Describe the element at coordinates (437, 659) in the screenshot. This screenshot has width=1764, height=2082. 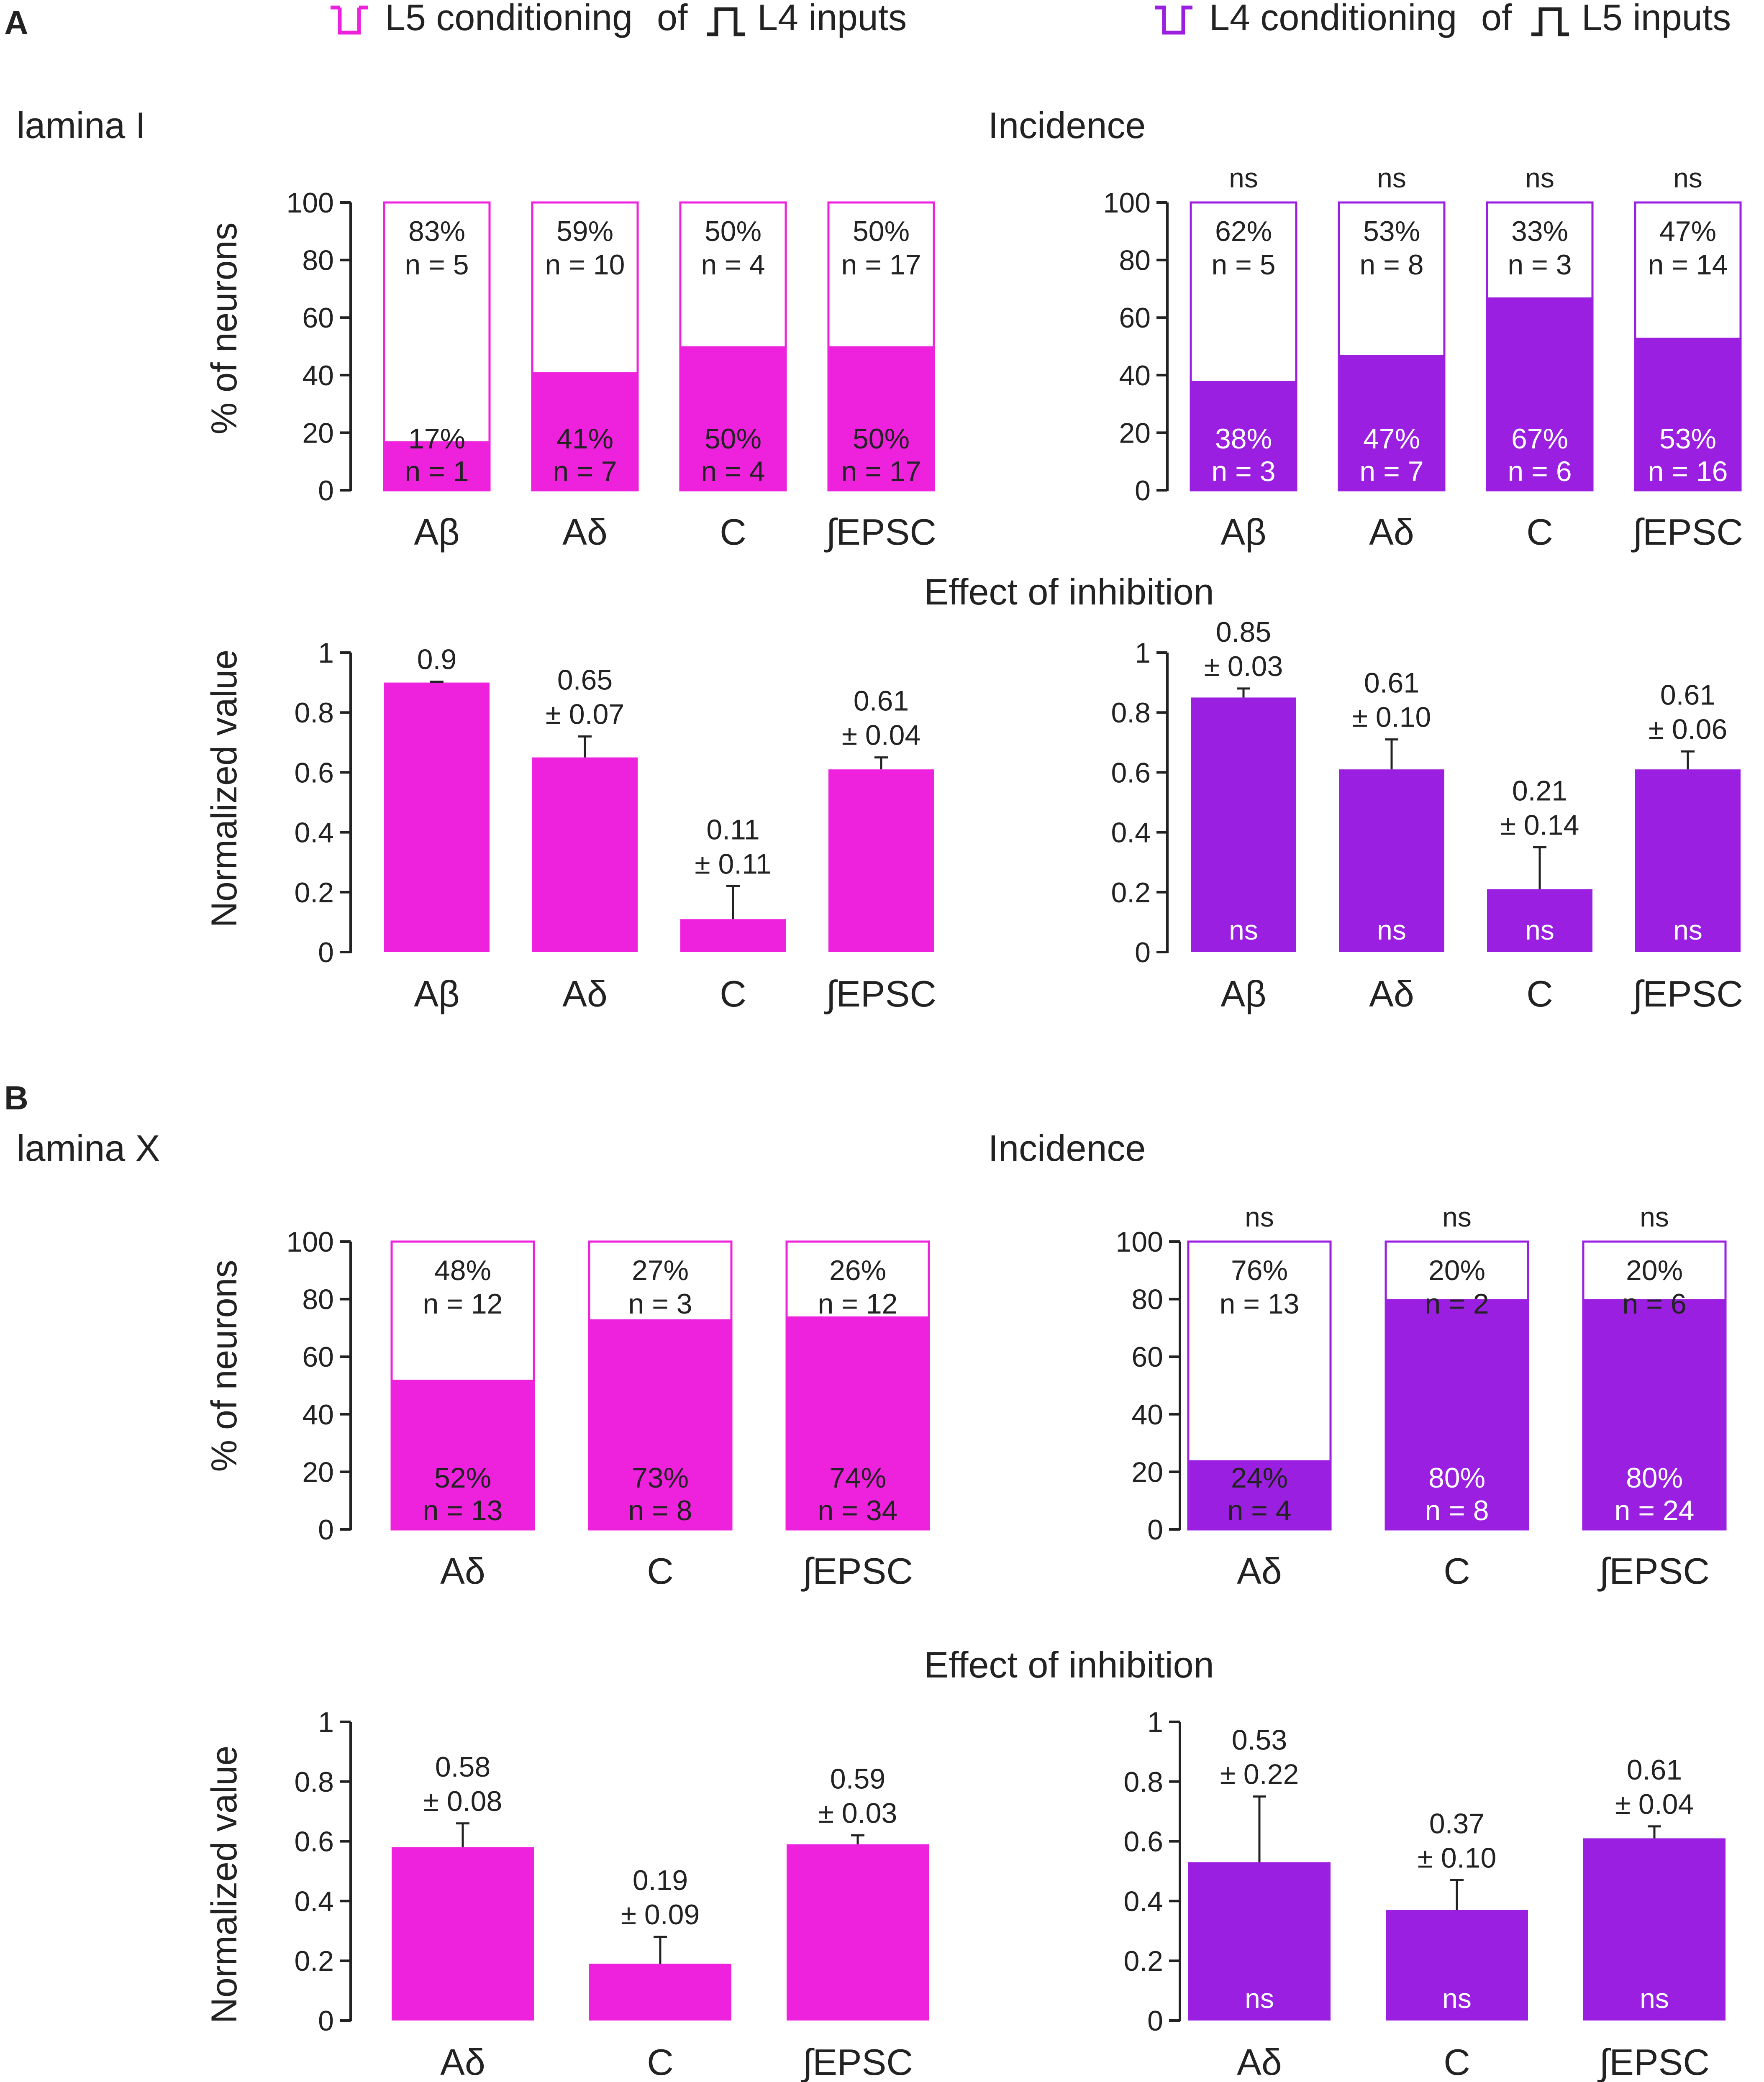
I see `value-label: 0.9` at that location.